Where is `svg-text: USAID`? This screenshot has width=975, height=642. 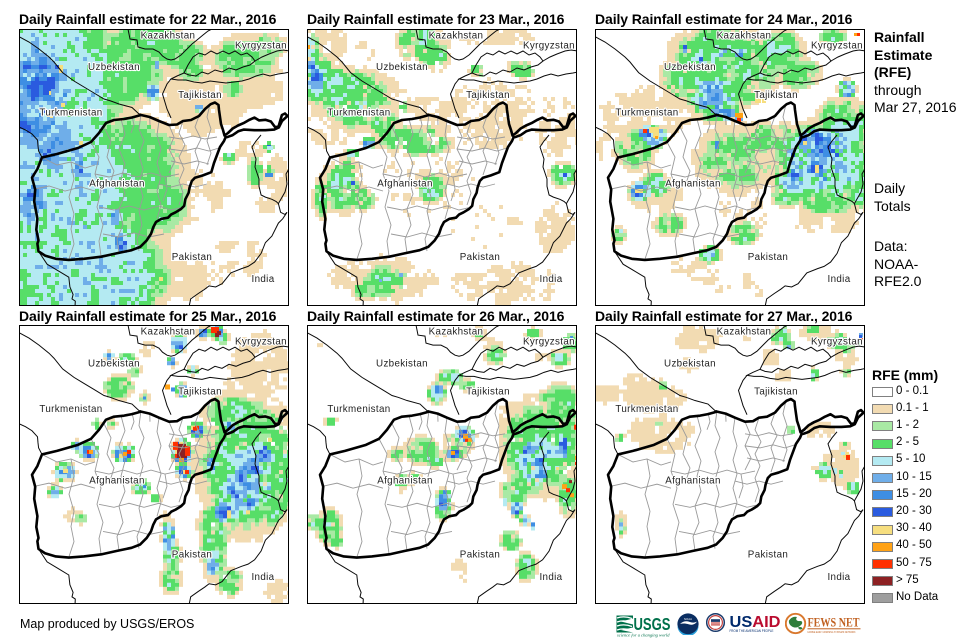 svg-text: USAID is located at coordinates (755, 622).